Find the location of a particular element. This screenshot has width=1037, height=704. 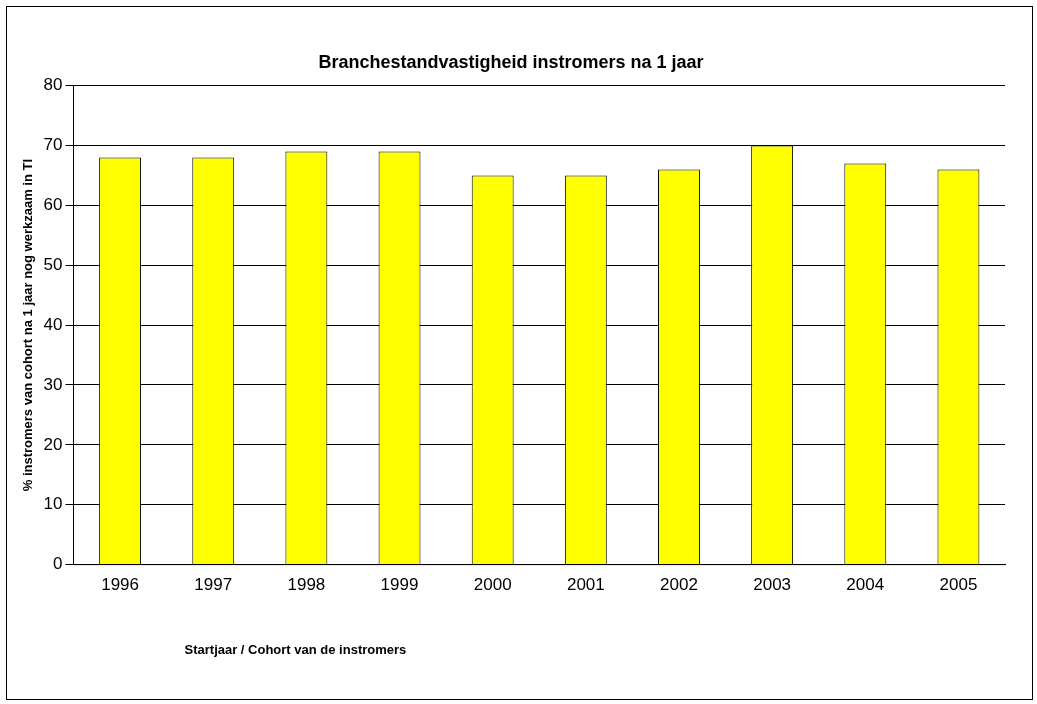

x-tick-label: 2005 is located at coordinates (958, 585).